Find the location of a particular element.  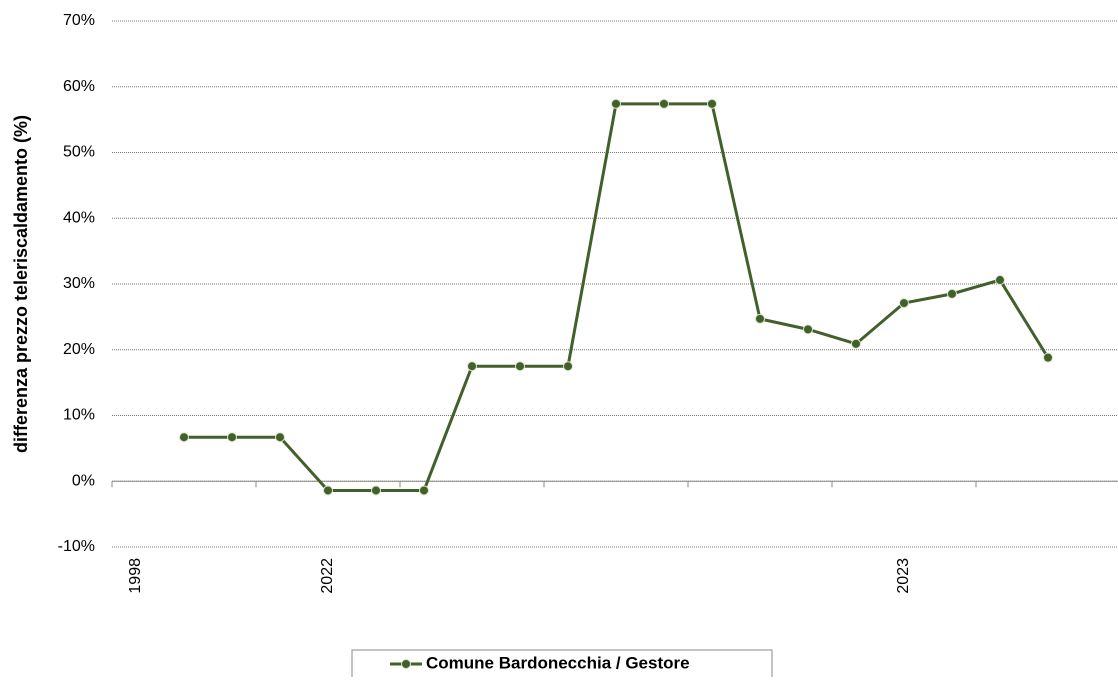

x-tick-label: 2023 is located at coordinates (903, 576).